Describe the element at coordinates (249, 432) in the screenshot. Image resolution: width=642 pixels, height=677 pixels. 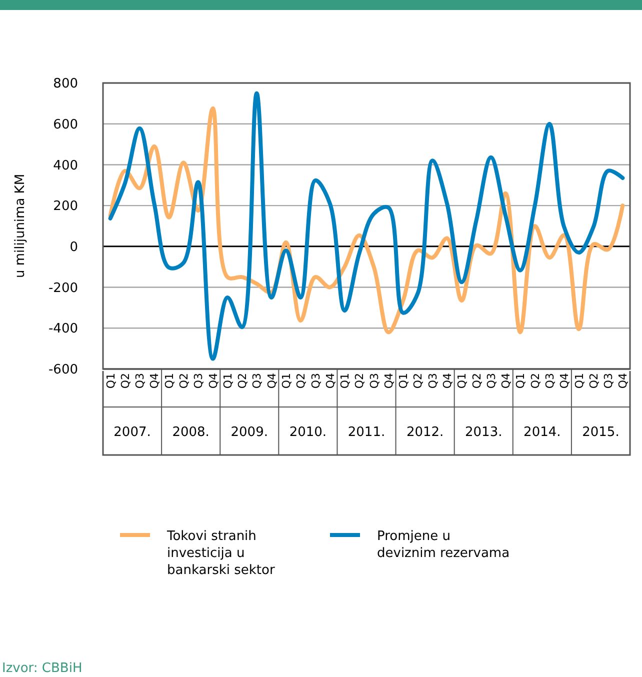
I see `text: 2009.` at that location.